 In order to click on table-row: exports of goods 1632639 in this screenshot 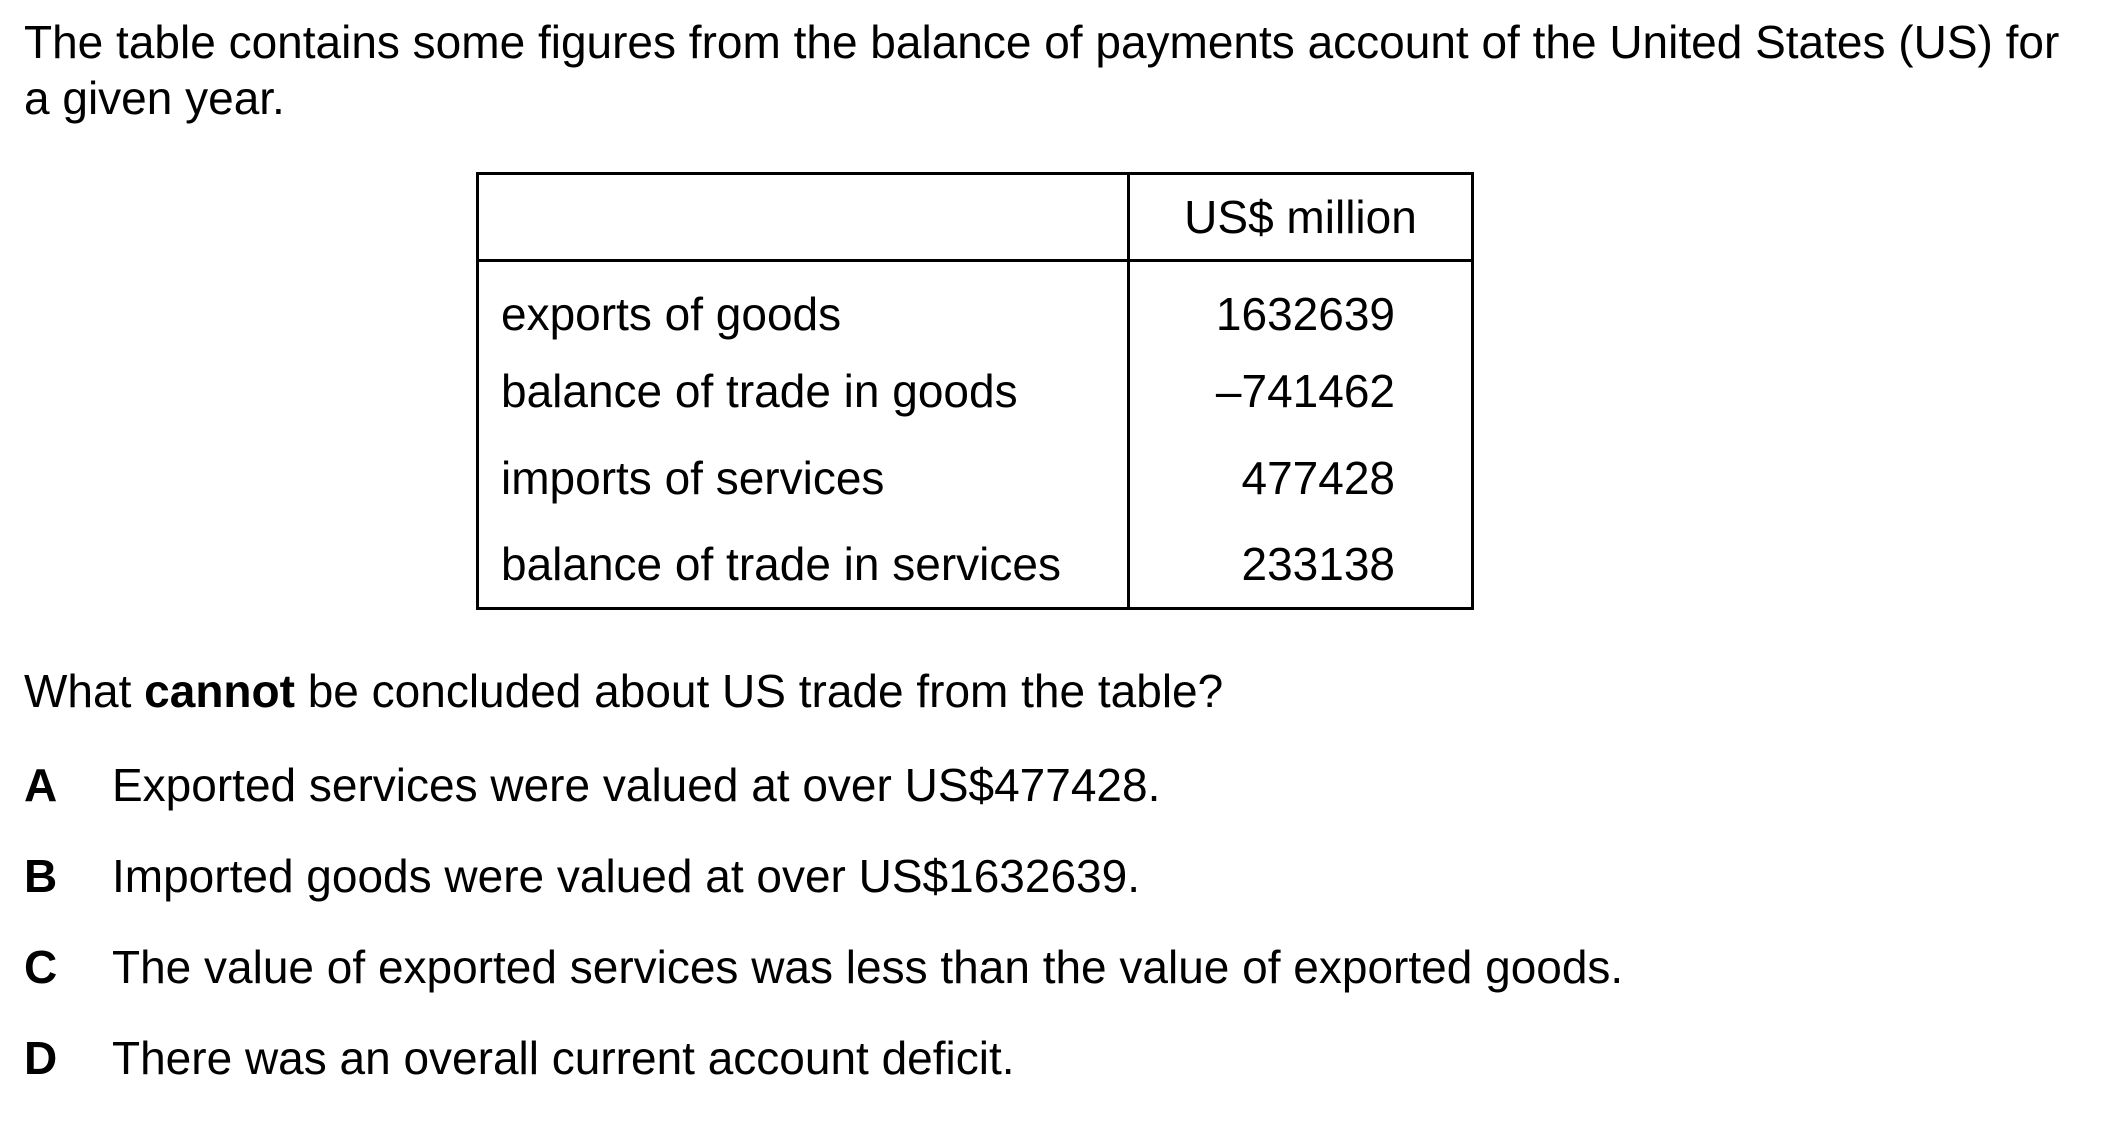, I will do `click(975, 304)`.